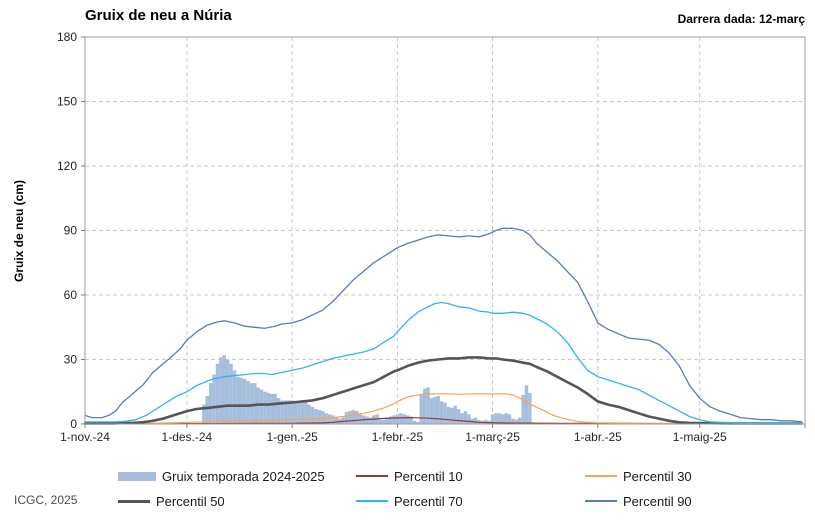 The width and height of the screenshot is (815, 525). I want to click on x-tick-label: 1-des.-24, so click(187, 437).